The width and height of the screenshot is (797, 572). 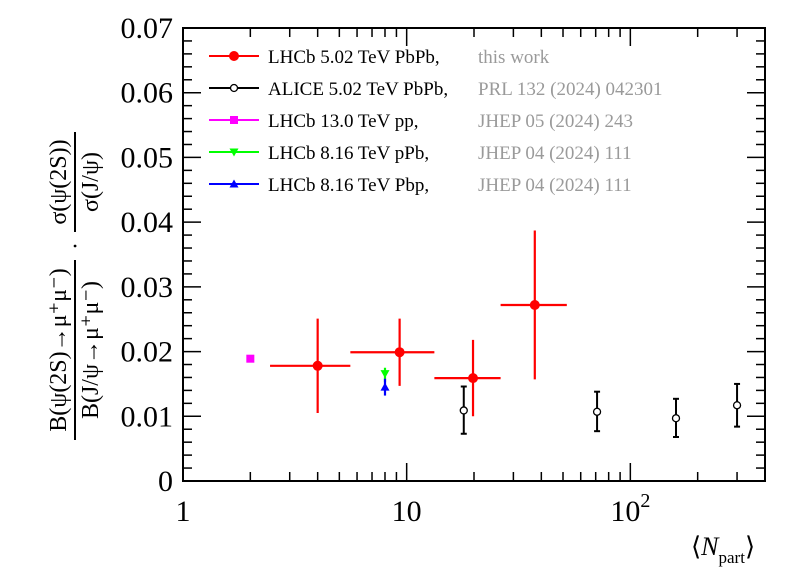 What do you see at coordinates (514, 57) in the screenshot?
I see `legend-reference: this work` at bounding box center [514, 57].